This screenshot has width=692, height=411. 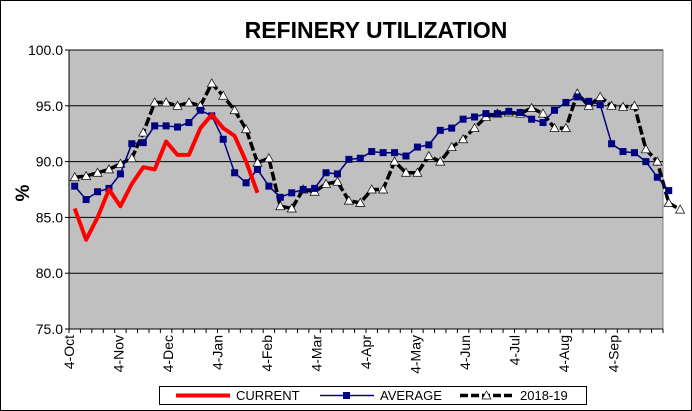 What do you see at coordinates (416, 354) in the screenshot?
I see `x-tick-label: 4-May` at bounding box center [416, 354].